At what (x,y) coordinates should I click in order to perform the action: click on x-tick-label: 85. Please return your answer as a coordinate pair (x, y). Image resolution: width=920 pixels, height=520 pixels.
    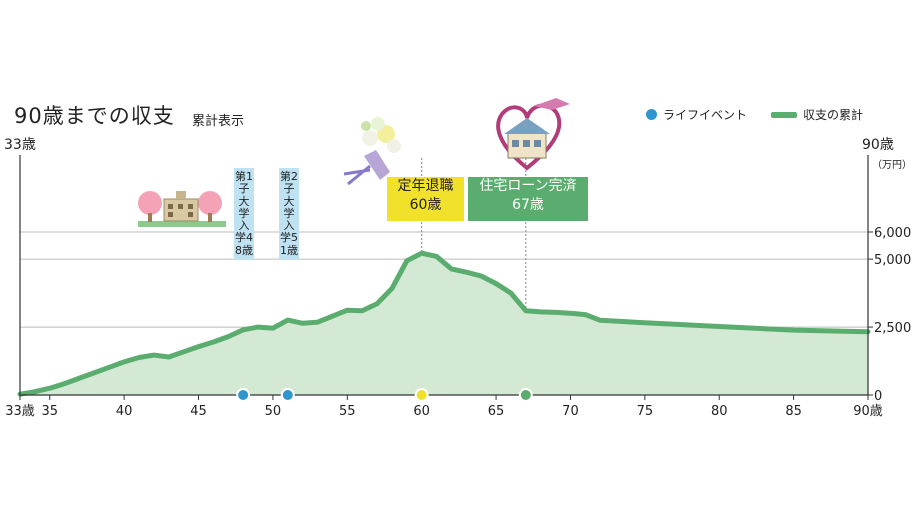
    Looking at the image, I should click on (793, 411).